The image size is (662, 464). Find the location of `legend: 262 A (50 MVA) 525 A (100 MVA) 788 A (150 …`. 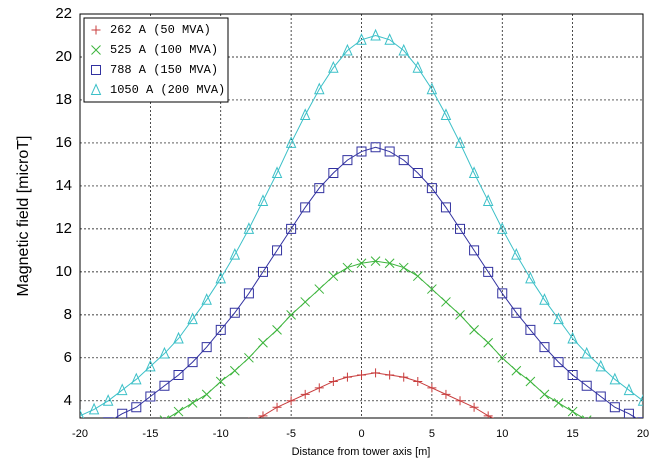

legend: 262 A (50 MVA) 525 A (100 MVA) 788 A (150 … is located at coordinates (156, 60).